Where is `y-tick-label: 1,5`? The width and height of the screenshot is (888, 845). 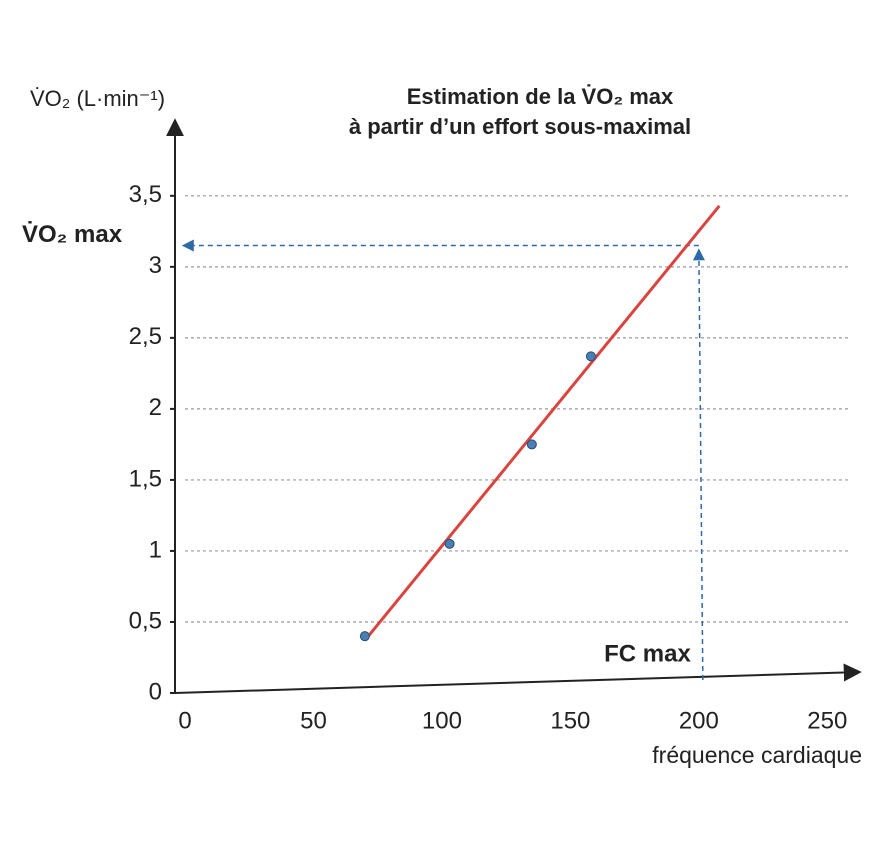
y-tick-label: 1,5 is located at coordinates (145, 478).